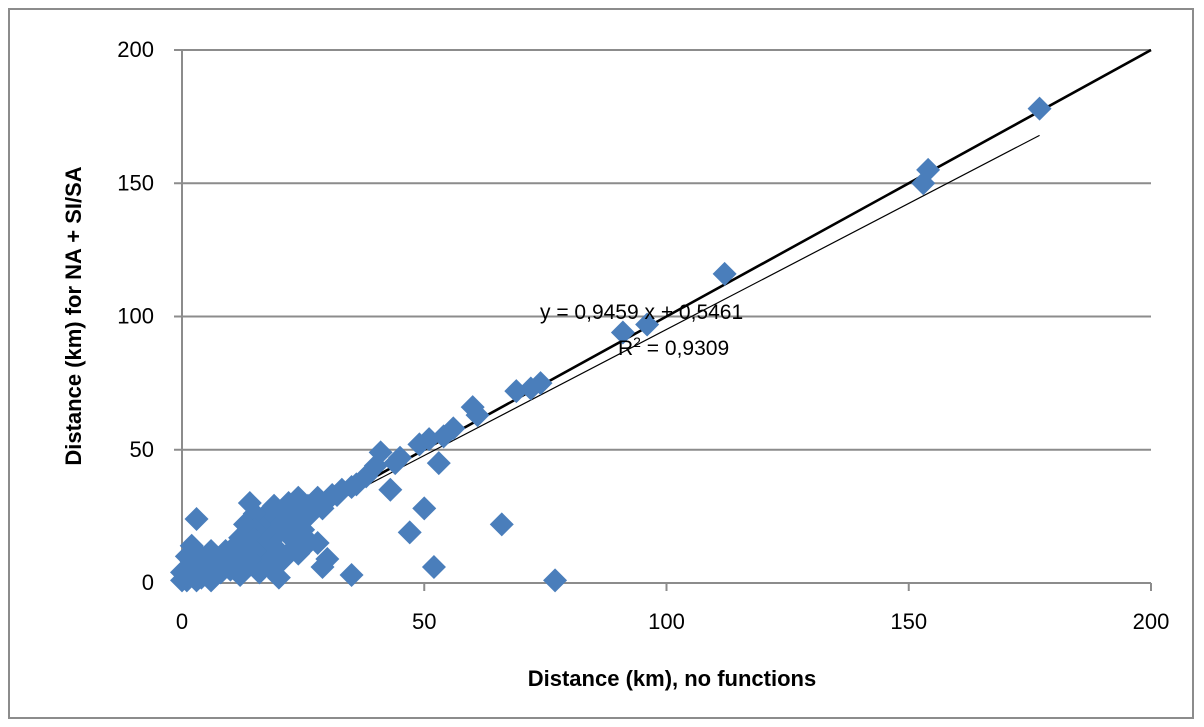  Describe the element at coordinates (148, 582) in the screenshot. I see `y-tick-label: 0` at that location.